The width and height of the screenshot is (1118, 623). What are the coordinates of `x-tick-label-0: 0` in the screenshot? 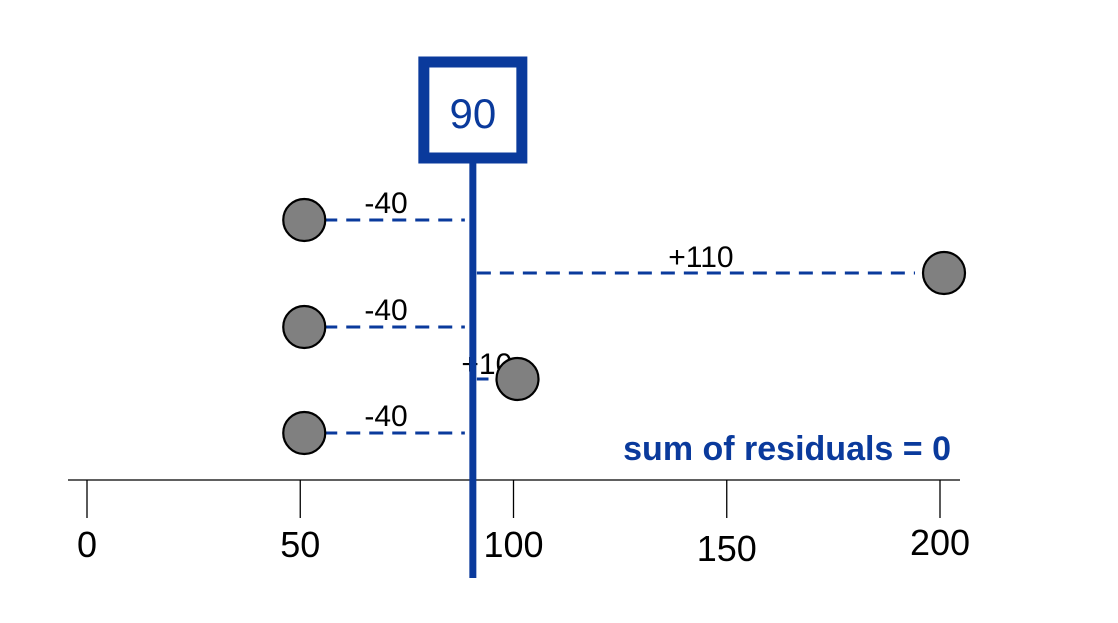 It's located at (87, 544).